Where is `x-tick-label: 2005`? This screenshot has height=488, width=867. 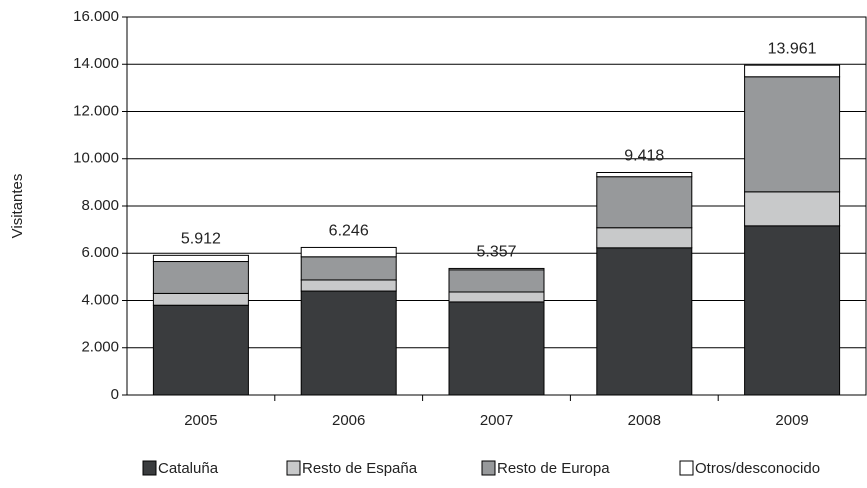
x-tick-label: 2005 is located at coordinates (200, 420).